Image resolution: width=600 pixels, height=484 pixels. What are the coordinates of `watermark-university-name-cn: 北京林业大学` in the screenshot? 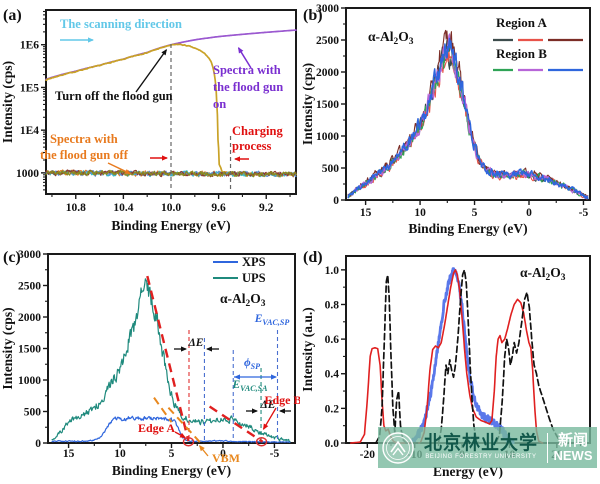 It's located at (481, 443).